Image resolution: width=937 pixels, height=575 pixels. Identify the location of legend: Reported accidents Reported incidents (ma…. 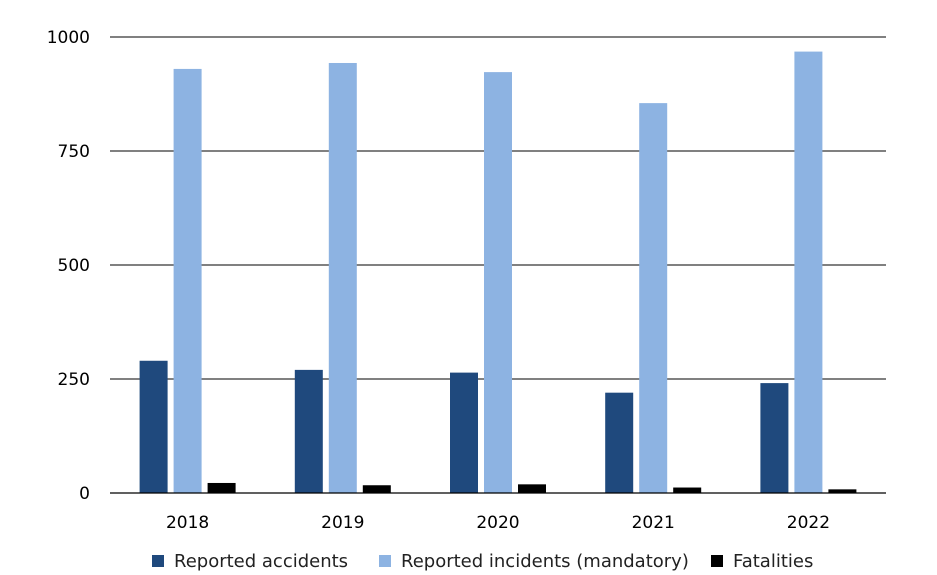
(482, 561).